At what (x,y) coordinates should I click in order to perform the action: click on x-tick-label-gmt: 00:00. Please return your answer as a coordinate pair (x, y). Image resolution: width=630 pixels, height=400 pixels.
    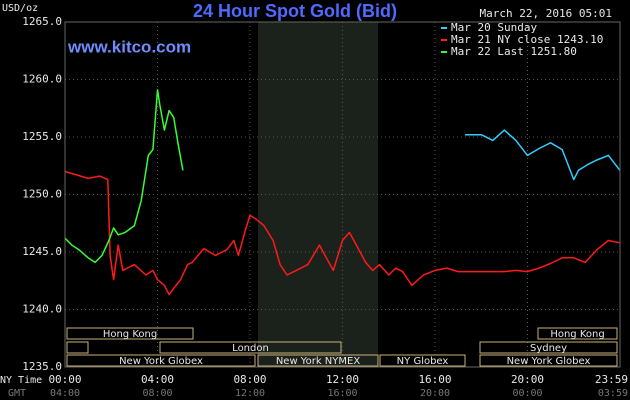
    Looking at the image, I should click on (527, 393).